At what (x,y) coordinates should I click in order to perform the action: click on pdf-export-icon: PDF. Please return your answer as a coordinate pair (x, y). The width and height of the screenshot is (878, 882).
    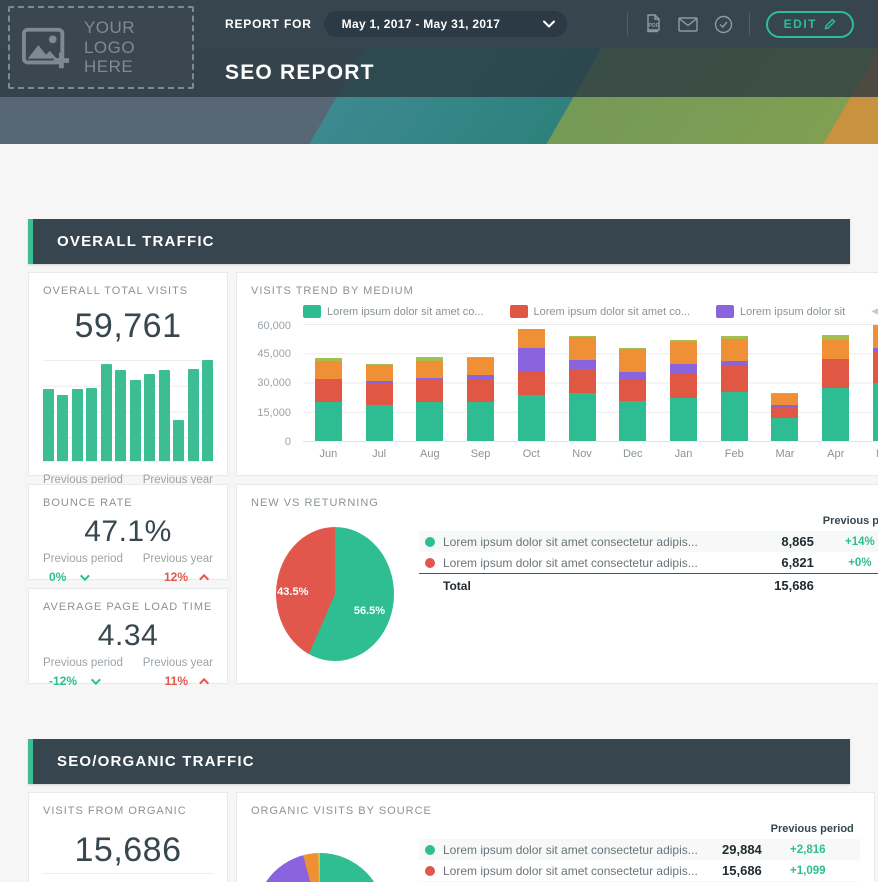
    Looking at the image, I should click on (653, 24).